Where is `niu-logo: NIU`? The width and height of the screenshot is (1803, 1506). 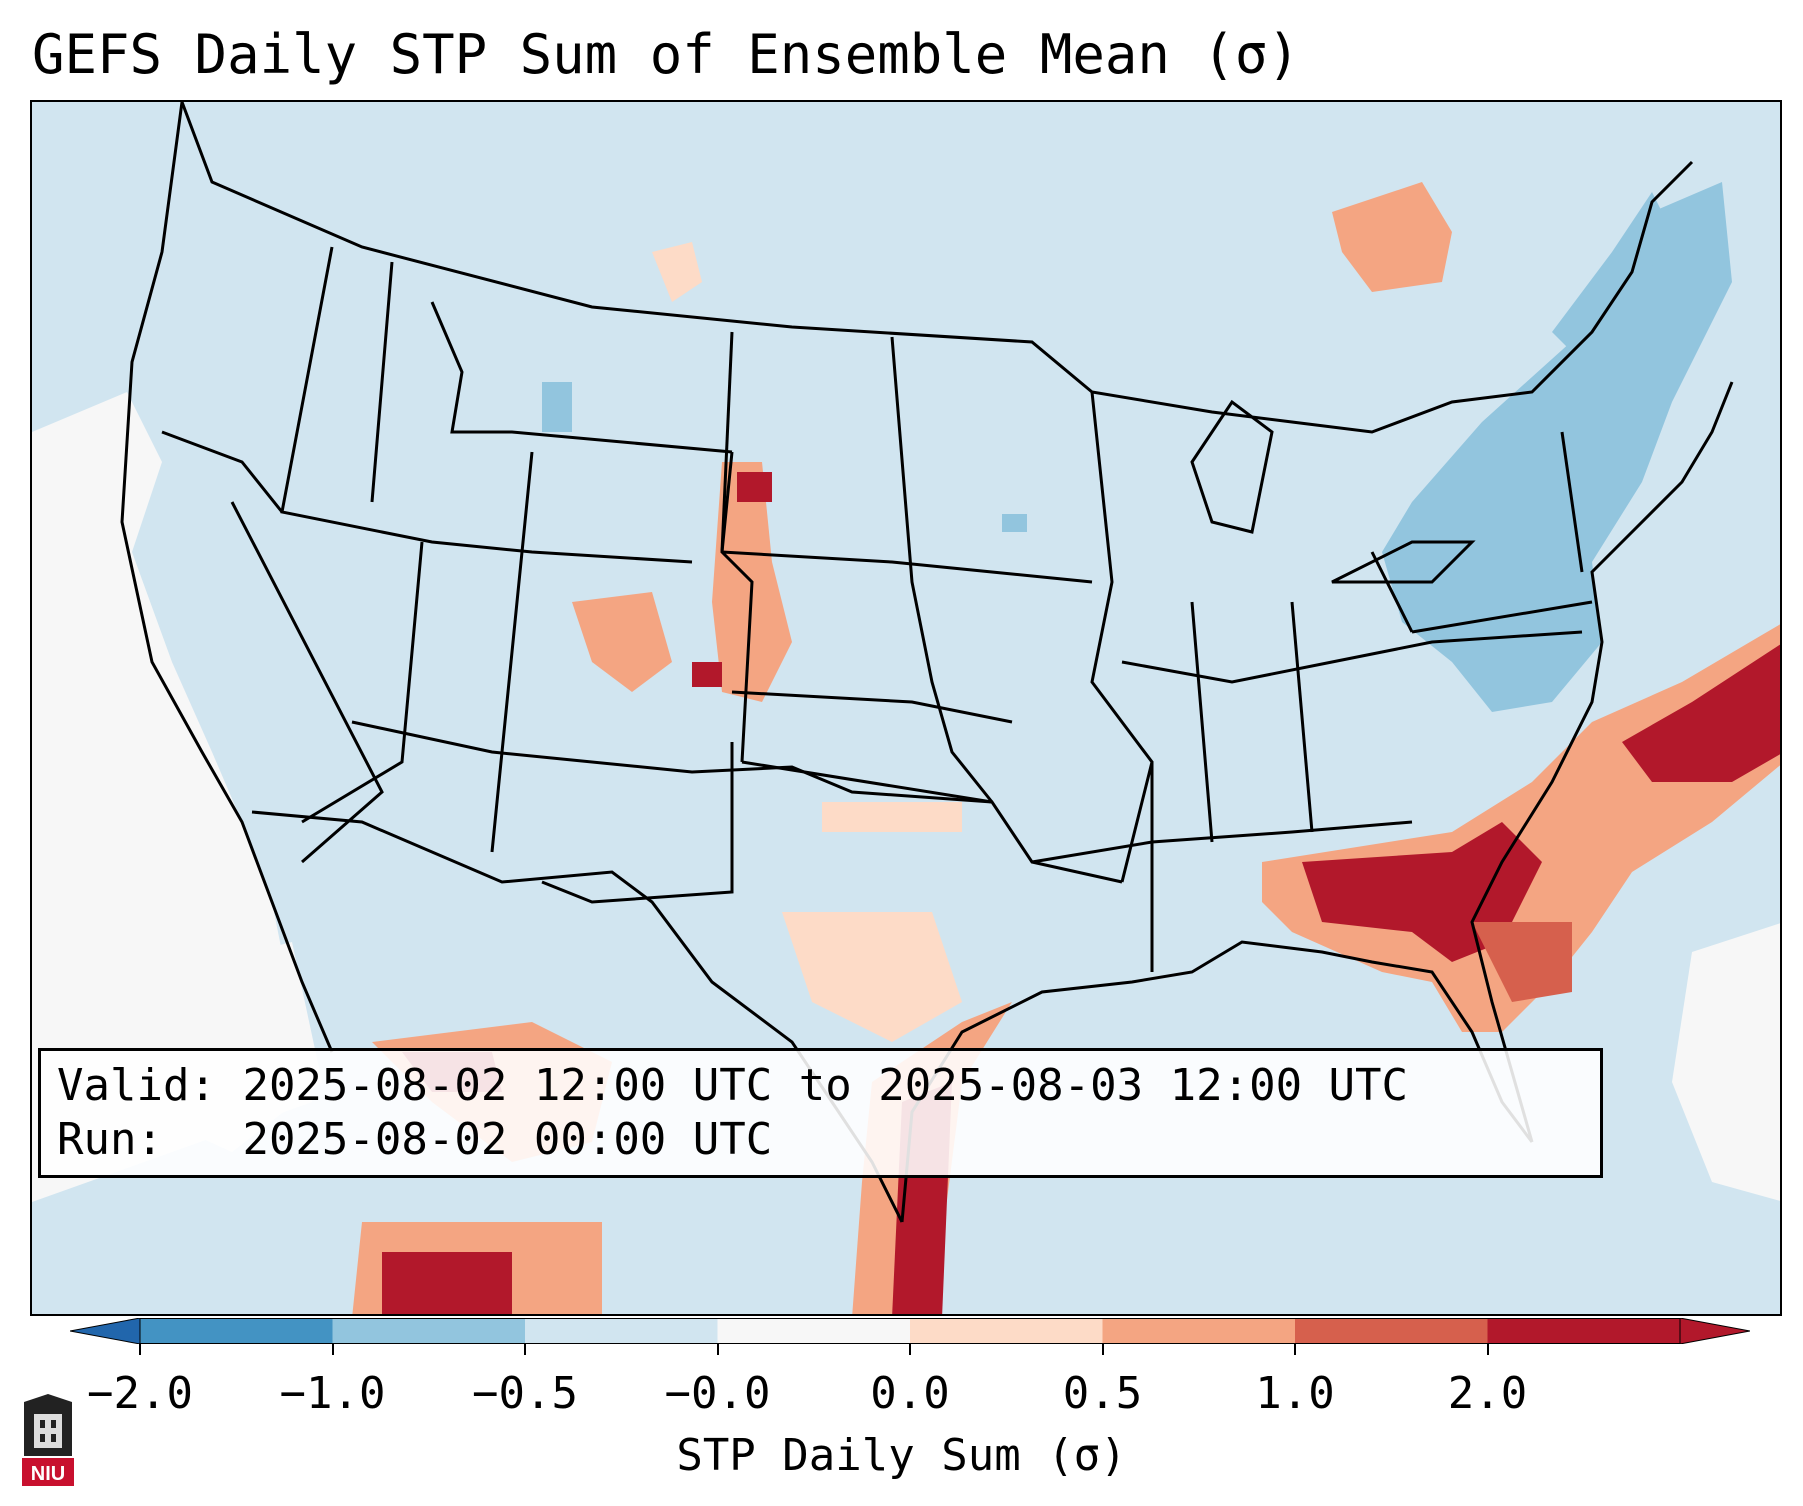
niu-logo: NIU is located at coordinates (48, 1440).